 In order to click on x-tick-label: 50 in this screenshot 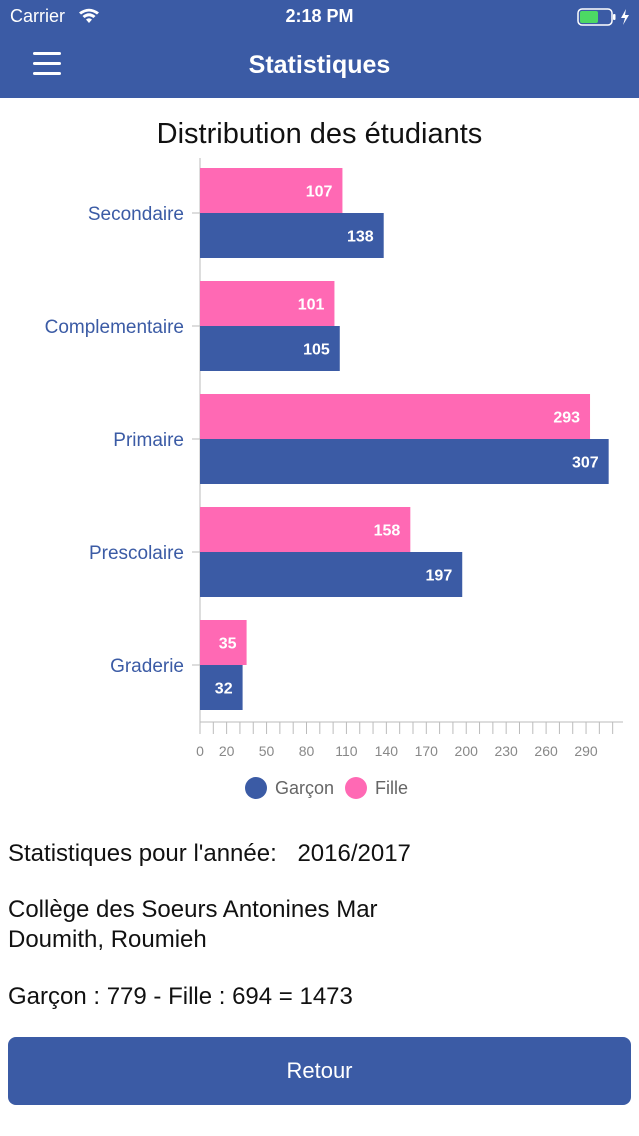, I will do `click(267, 751)`.